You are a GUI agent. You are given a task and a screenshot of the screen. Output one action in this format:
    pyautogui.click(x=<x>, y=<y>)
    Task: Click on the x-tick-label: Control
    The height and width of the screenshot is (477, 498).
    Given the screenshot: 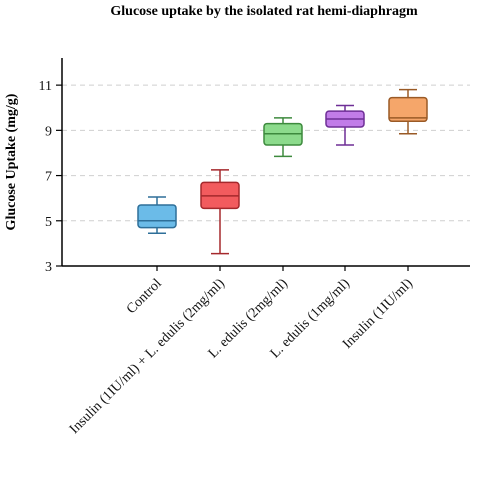 What is the action you would take?
    pyautogui.click(x=144, y=296)
    